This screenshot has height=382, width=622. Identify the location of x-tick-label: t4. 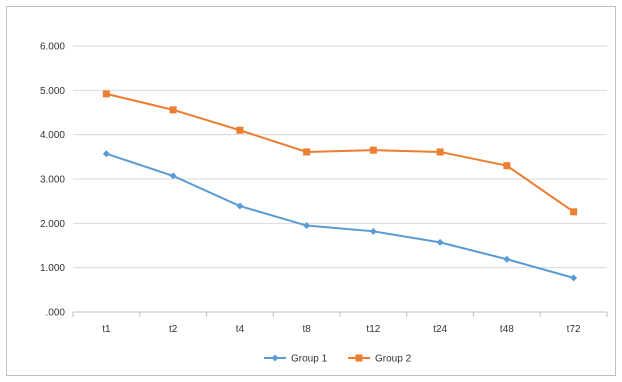
(240, 329).